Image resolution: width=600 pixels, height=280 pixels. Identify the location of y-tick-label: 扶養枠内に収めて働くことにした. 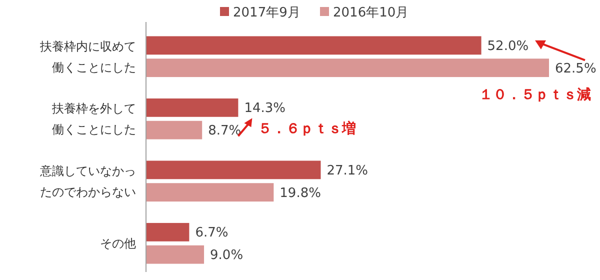
(87, 56).